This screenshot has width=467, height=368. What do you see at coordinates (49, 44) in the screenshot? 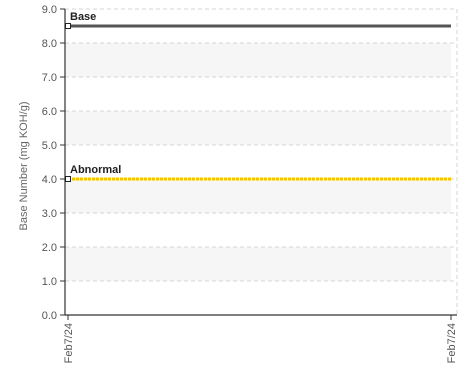
I see `y-tick-label: 8.0` at bounding box center [49, 44].